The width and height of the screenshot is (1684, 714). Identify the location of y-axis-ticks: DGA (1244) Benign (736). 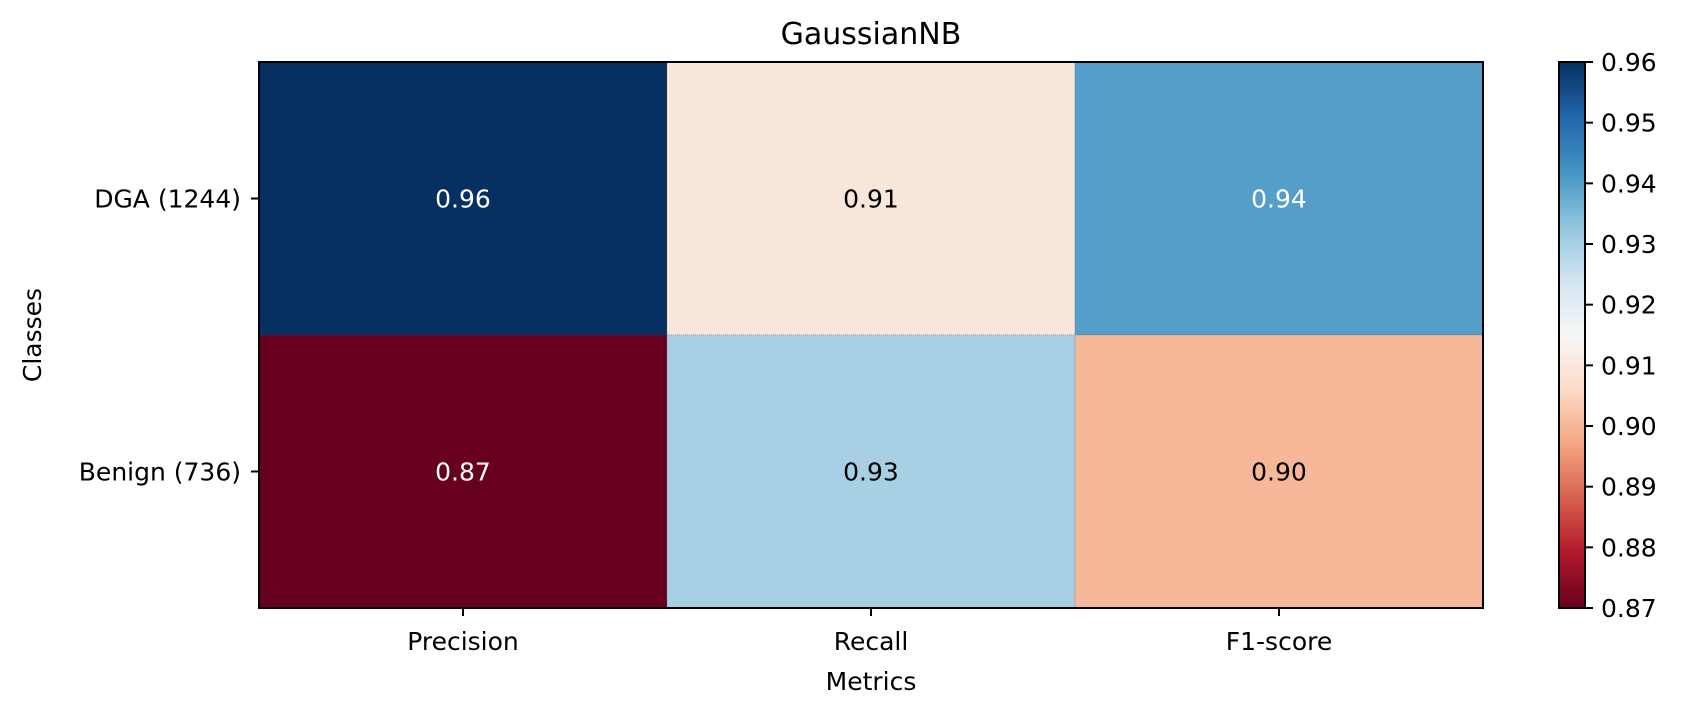
(169, 336).